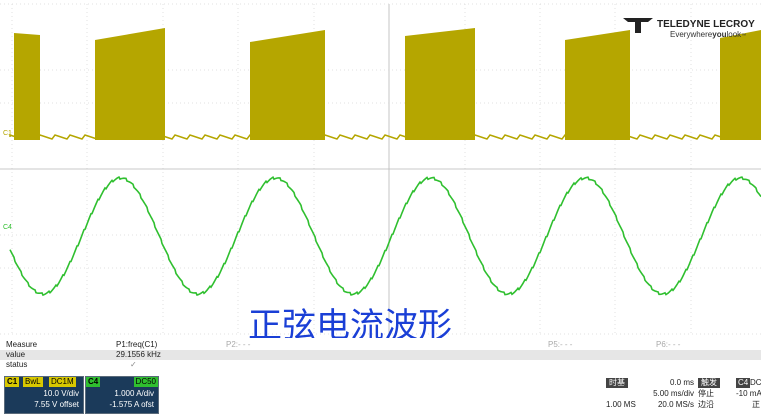 The height and width of the screenshot is (414, 761). Describe the element at coordinates (709, 383) in the screenshot. I see `trigger-label: 触发` at that location.